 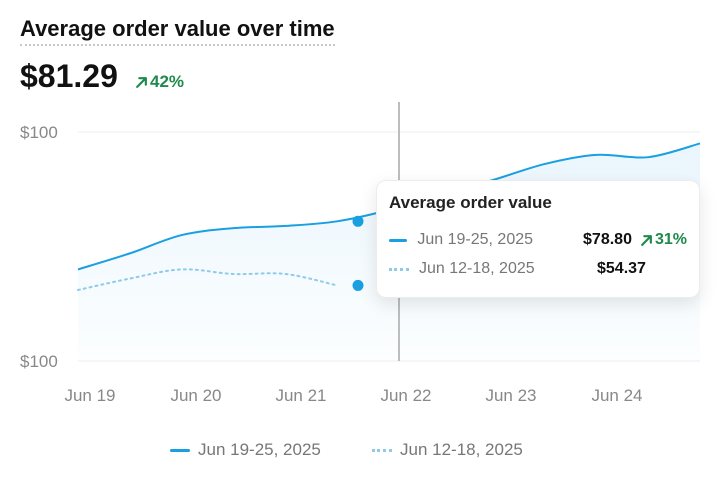 What do you see at coordinates (180, 450) in the screenshot?
I see `legend-swatch-solid` at bounding box center [180, 450].